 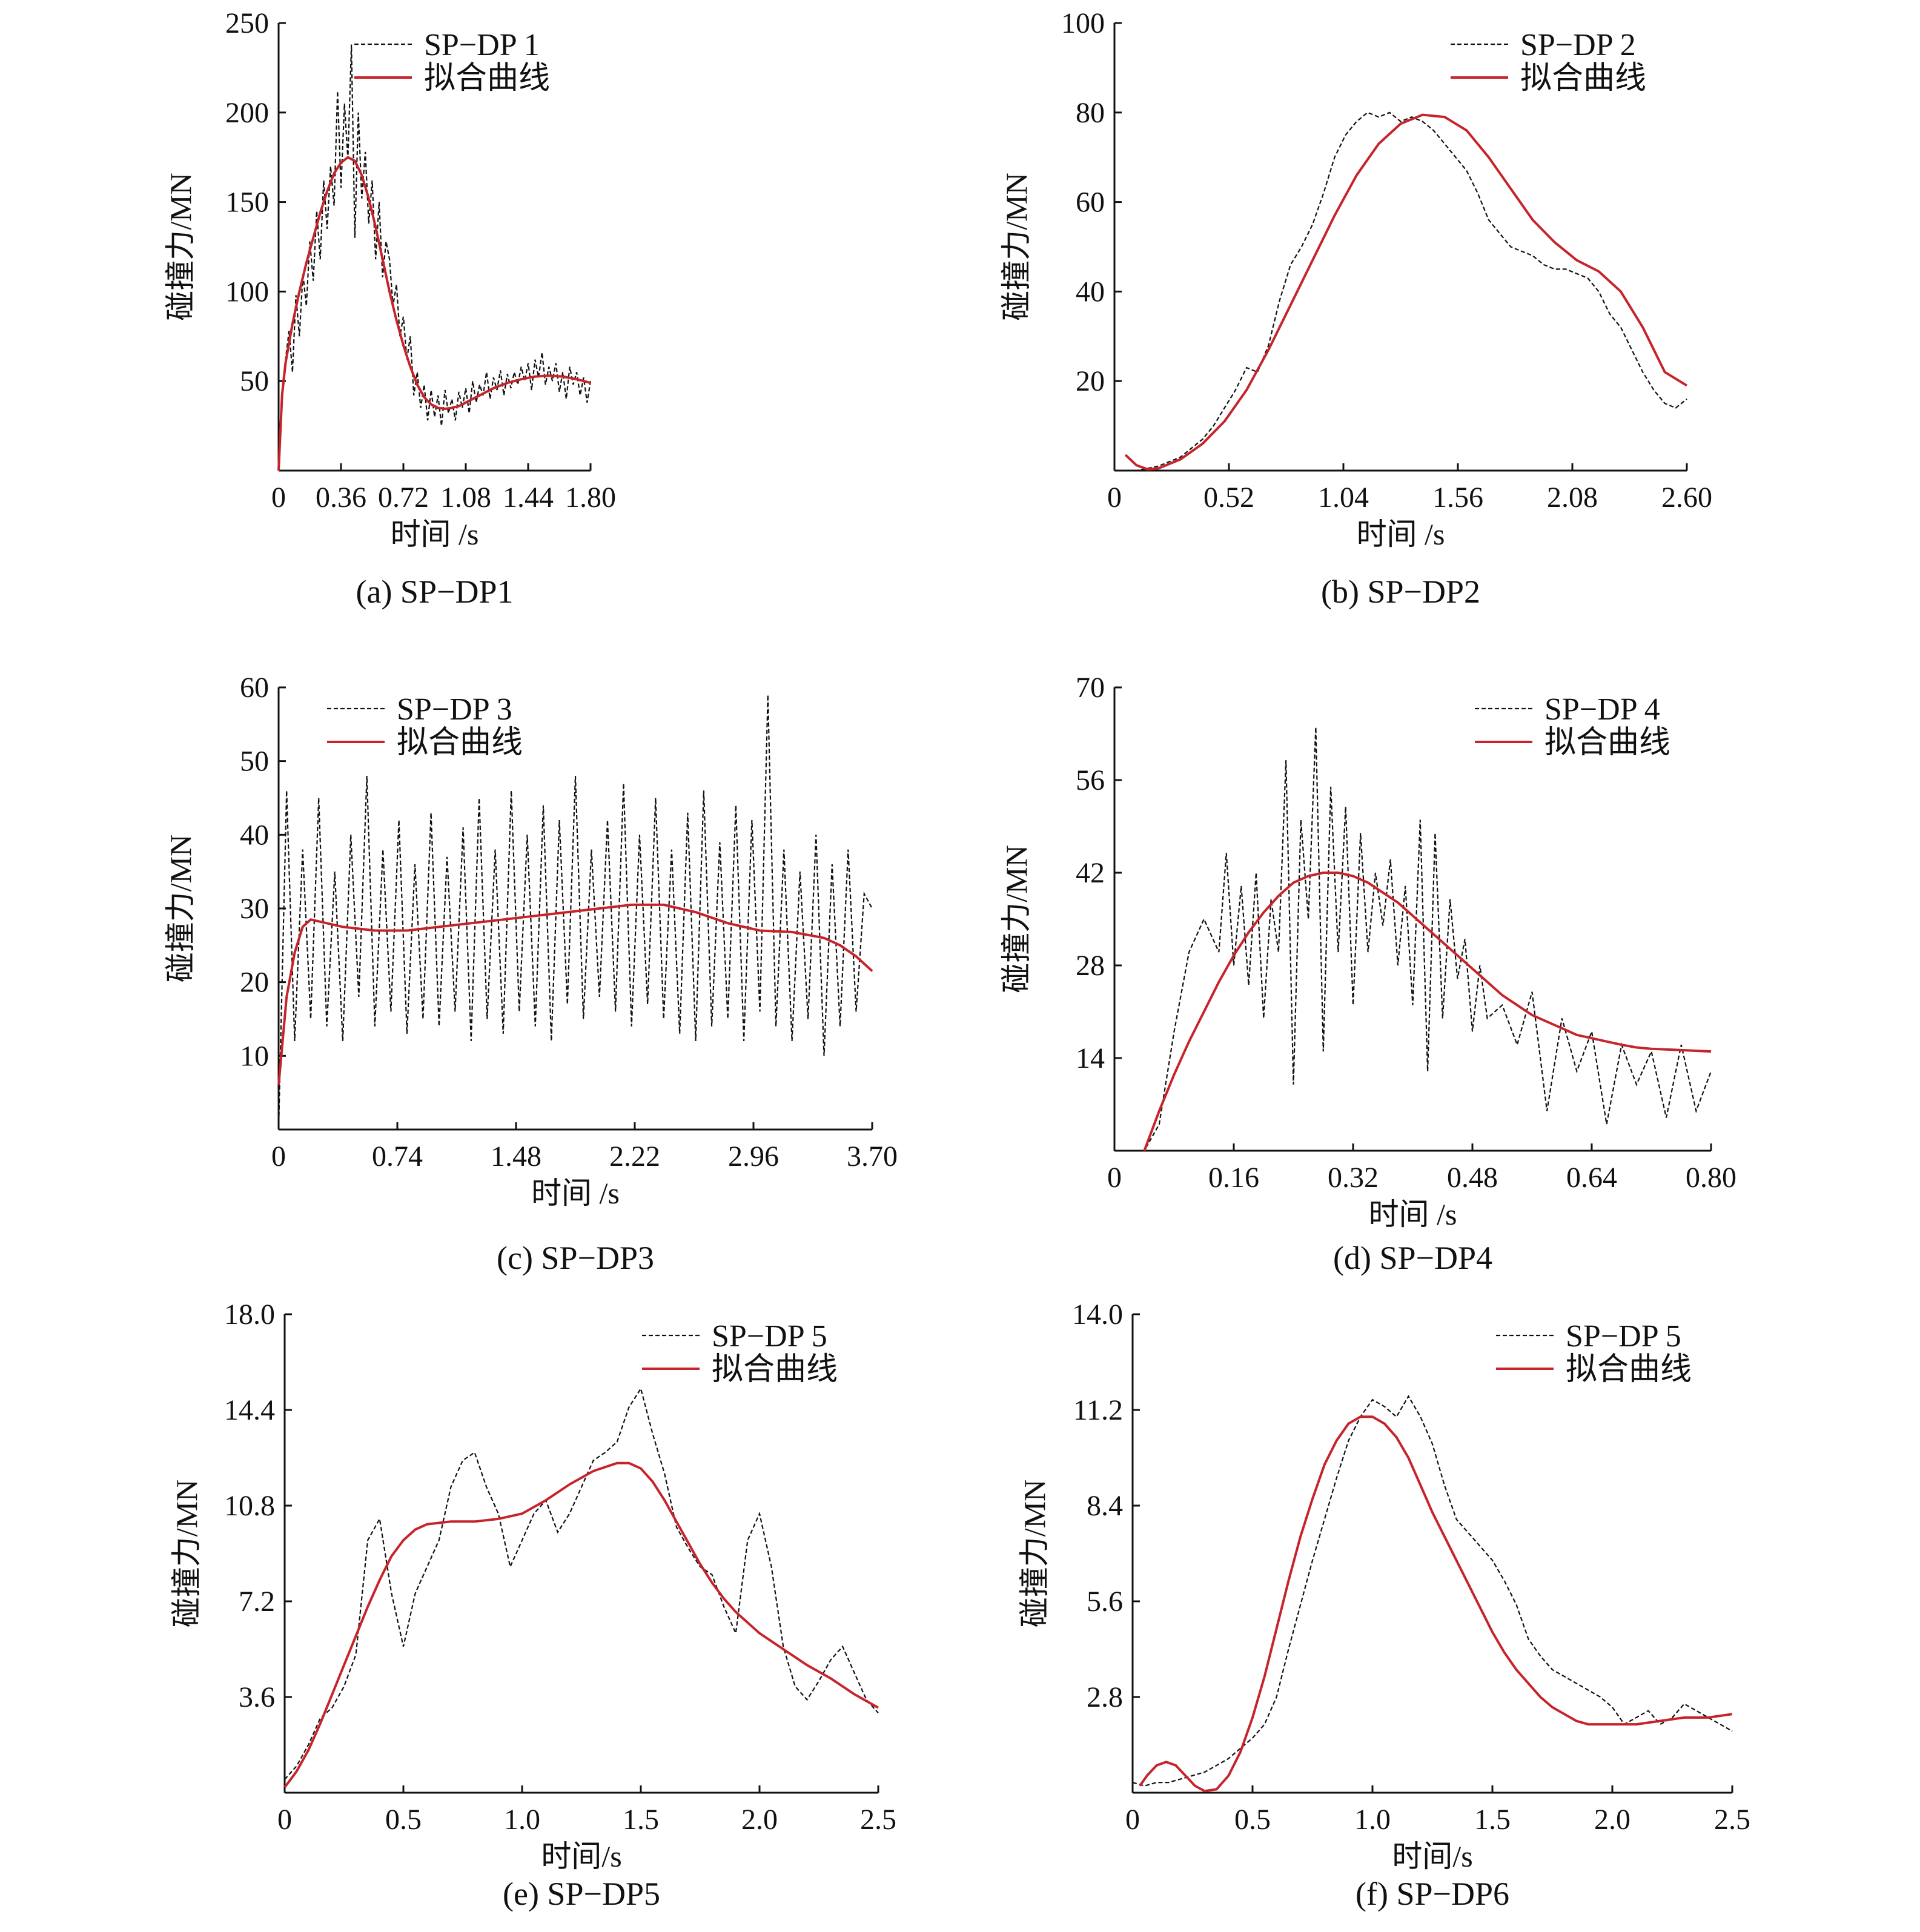 What do you see at coordinates (1090, 113) in the screenshot?
I see `y-tick-label: 80` at bounding box center [1090, 113].